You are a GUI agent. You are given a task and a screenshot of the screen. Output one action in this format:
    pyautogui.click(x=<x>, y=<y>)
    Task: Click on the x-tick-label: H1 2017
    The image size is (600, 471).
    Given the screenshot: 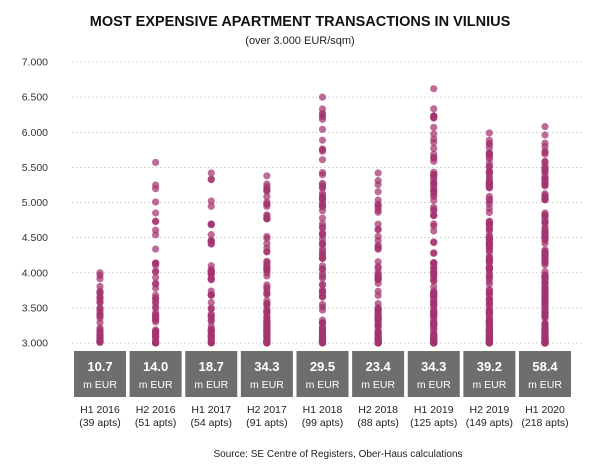 What is the action you would take?
    pyautogui.click(x=211, y=410)
    